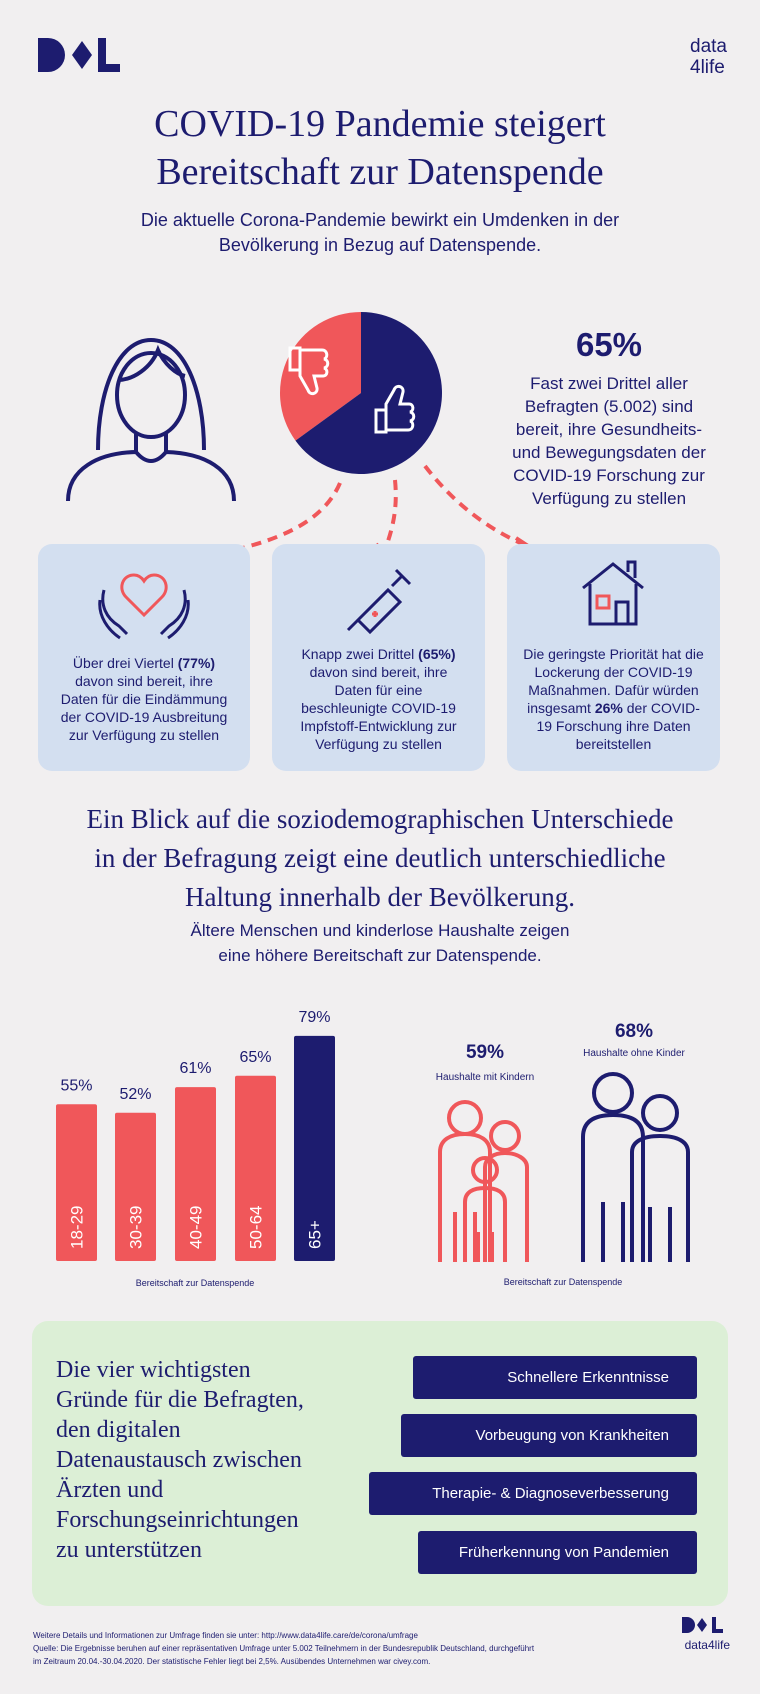 The height and width of the screenshot is (1694, 760). What do you see at coordinates (366, 511) in the screenshot?
I see `arrows` at bounding box center [366, 511].